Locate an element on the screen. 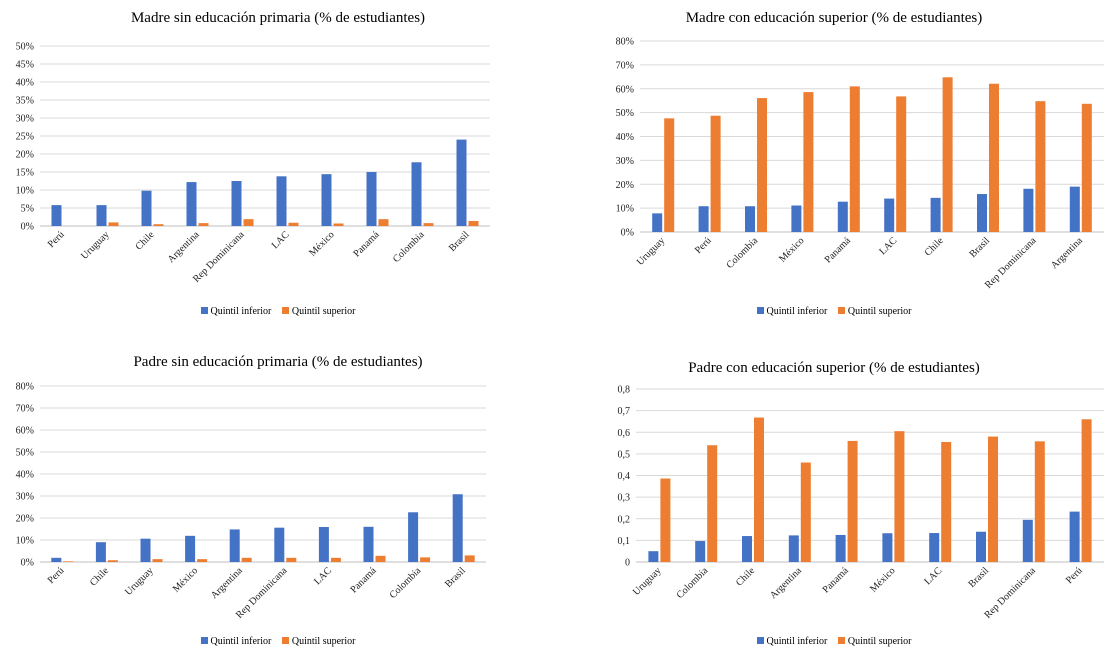  y-tick-label: 60% is located at coordinates (25, 431).